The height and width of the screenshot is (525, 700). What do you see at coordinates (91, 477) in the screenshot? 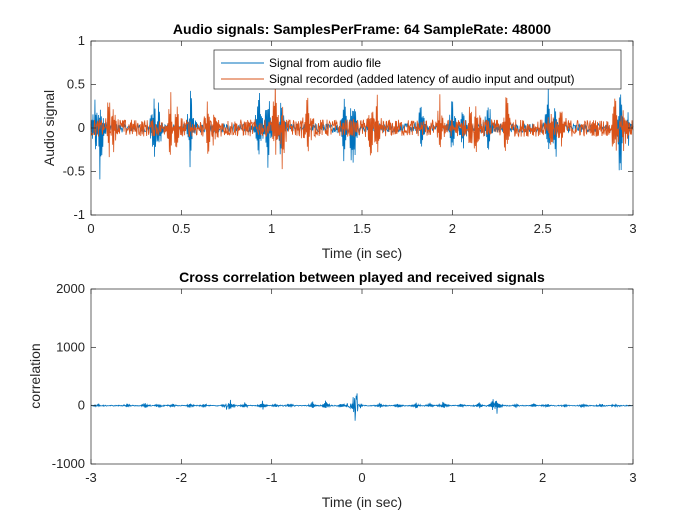
I see `cross-correlation-x-tick-label: -3` at bounding box center [91, 477].